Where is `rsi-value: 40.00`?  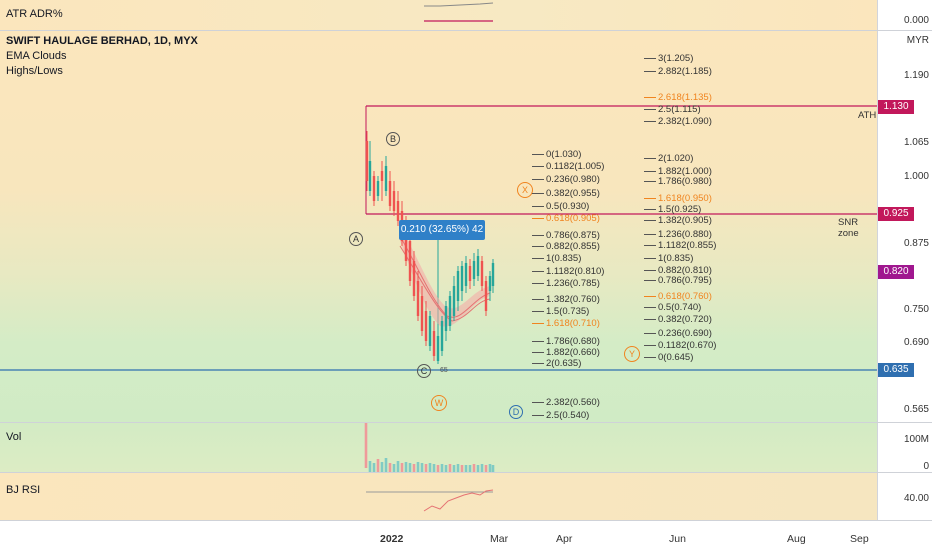 rsi-value: 40.00 is located at coordinates (916, 498).